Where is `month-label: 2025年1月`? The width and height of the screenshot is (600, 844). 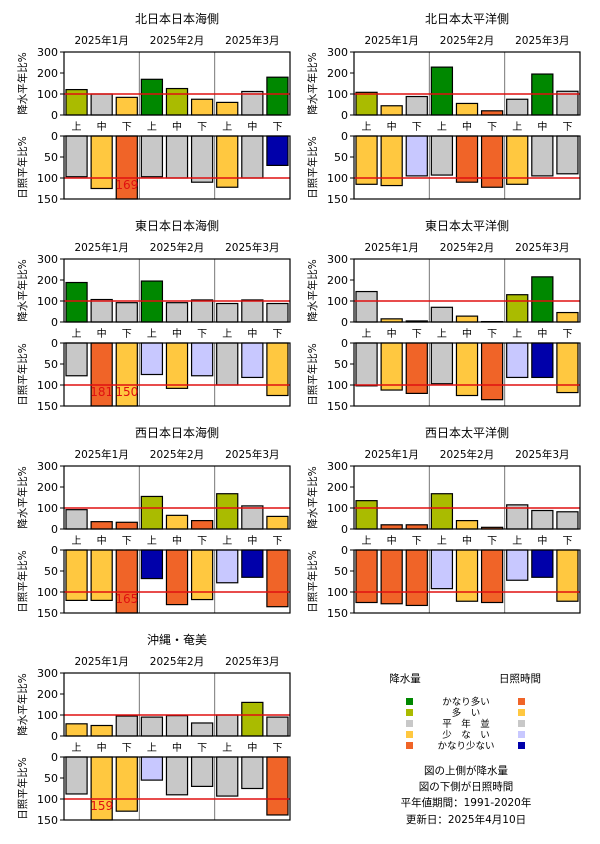 month-label: 2025年1月 is located at coordinates (391, 454).